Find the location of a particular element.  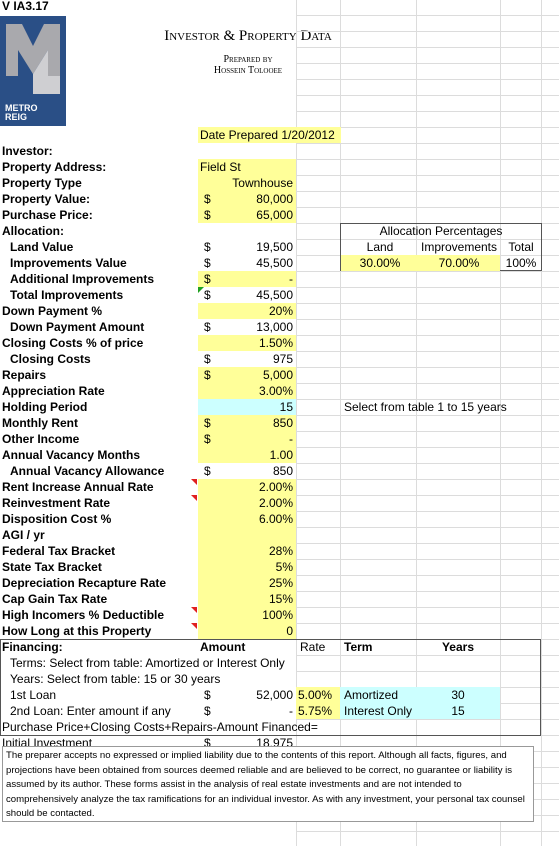

allocation-header: Improvements is located at coordinates (459, 247).